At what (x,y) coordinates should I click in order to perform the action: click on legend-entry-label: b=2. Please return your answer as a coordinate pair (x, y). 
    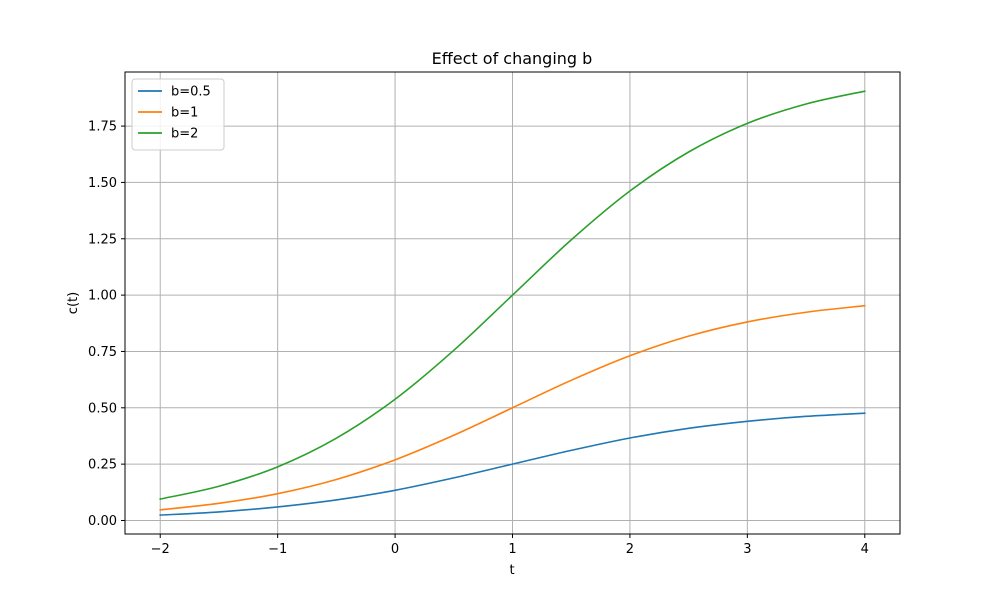
    Looking at the image, I should click on (184, 134).